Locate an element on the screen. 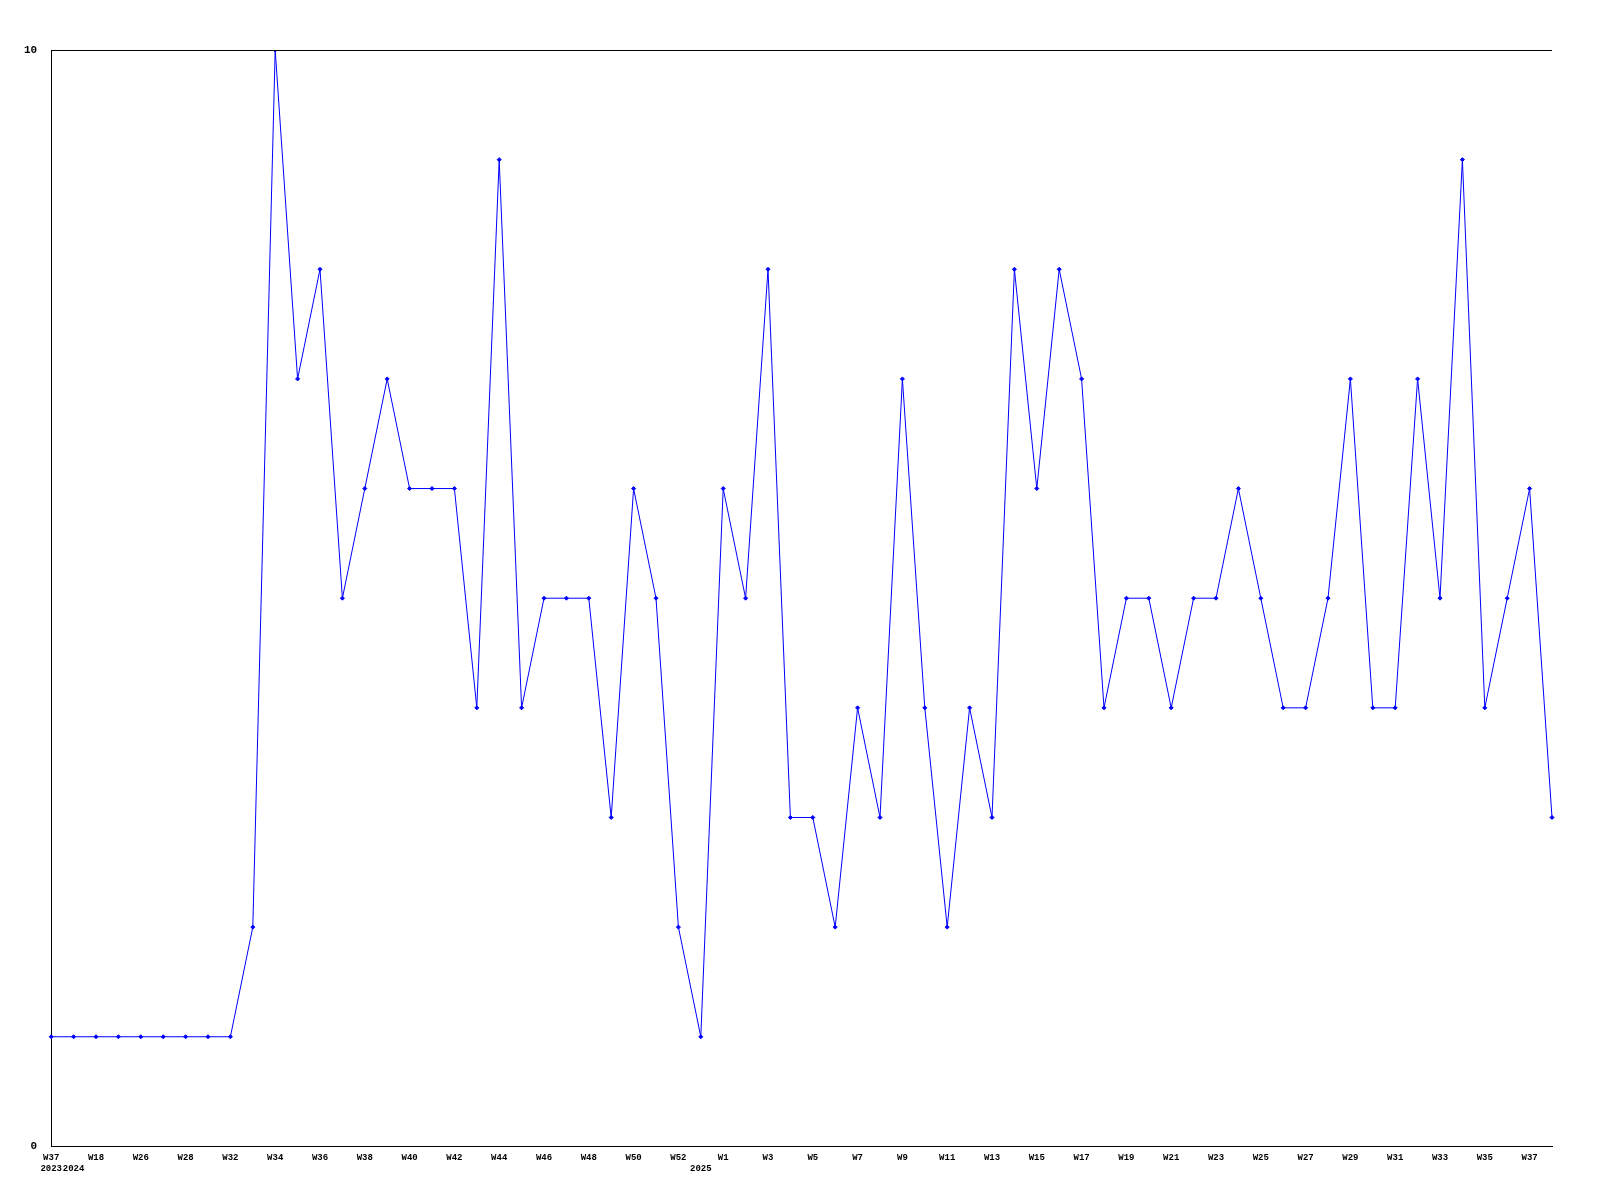  x-tick-label: W17 is located at coordinates (1081, 1158).